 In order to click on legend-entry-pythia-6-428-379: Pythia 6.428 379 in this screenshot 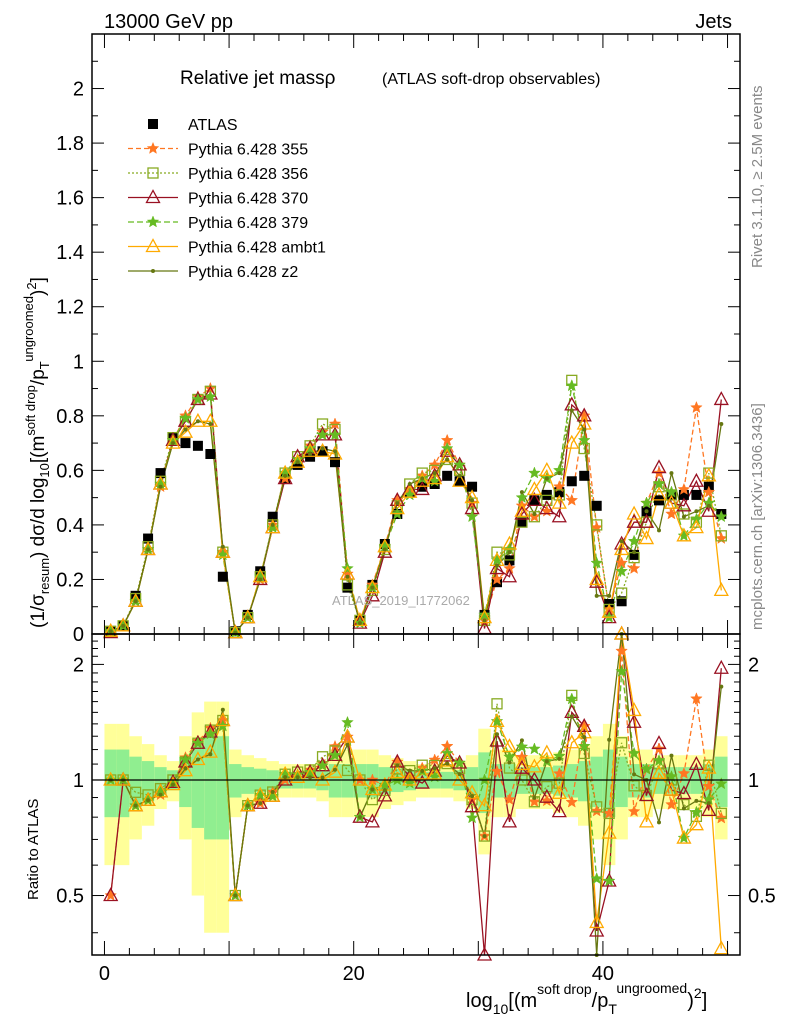, I will do `click(218, 223)`.